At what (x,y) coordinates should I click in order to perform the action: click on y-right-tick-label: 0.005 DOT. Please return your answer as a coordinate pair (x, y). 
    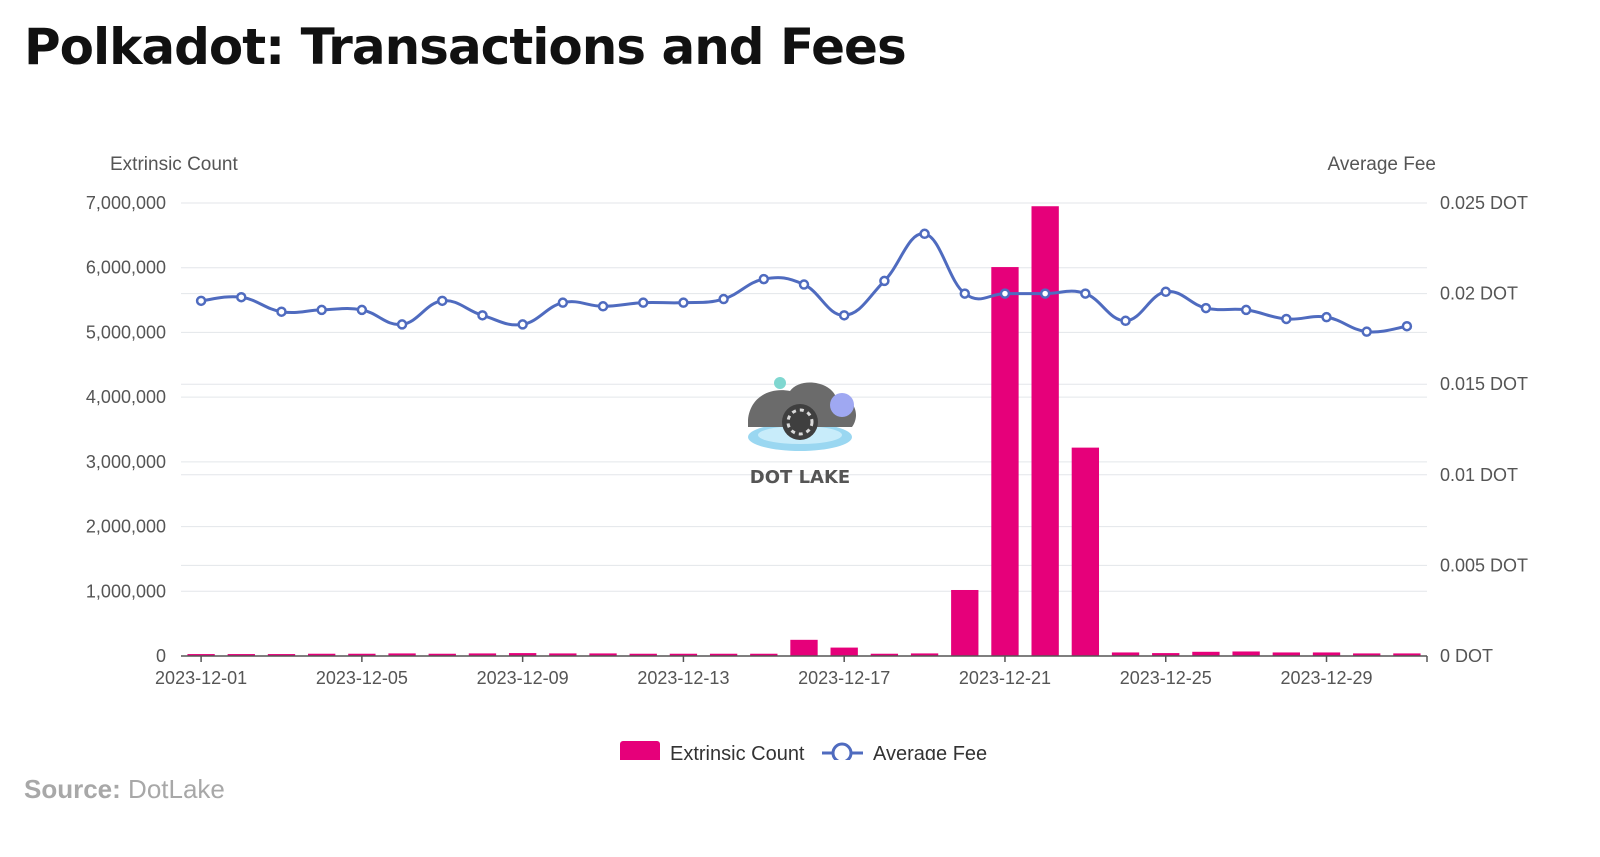
    Looking at the image, I should click on (1484, 565).